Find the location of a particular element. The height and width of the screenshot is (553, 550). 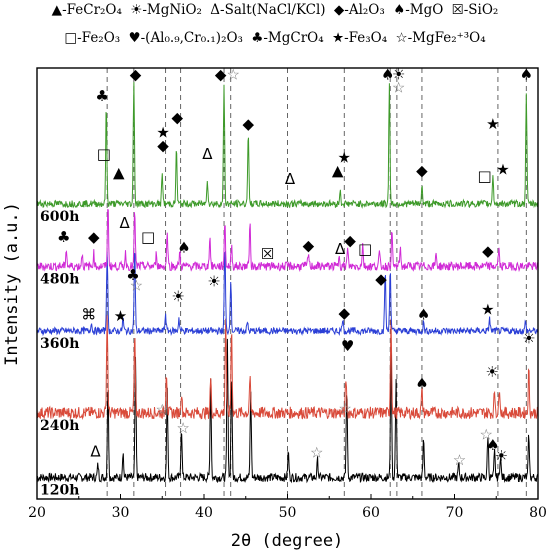

peak-marker: ⌘ is located at coordinates (88, 315).